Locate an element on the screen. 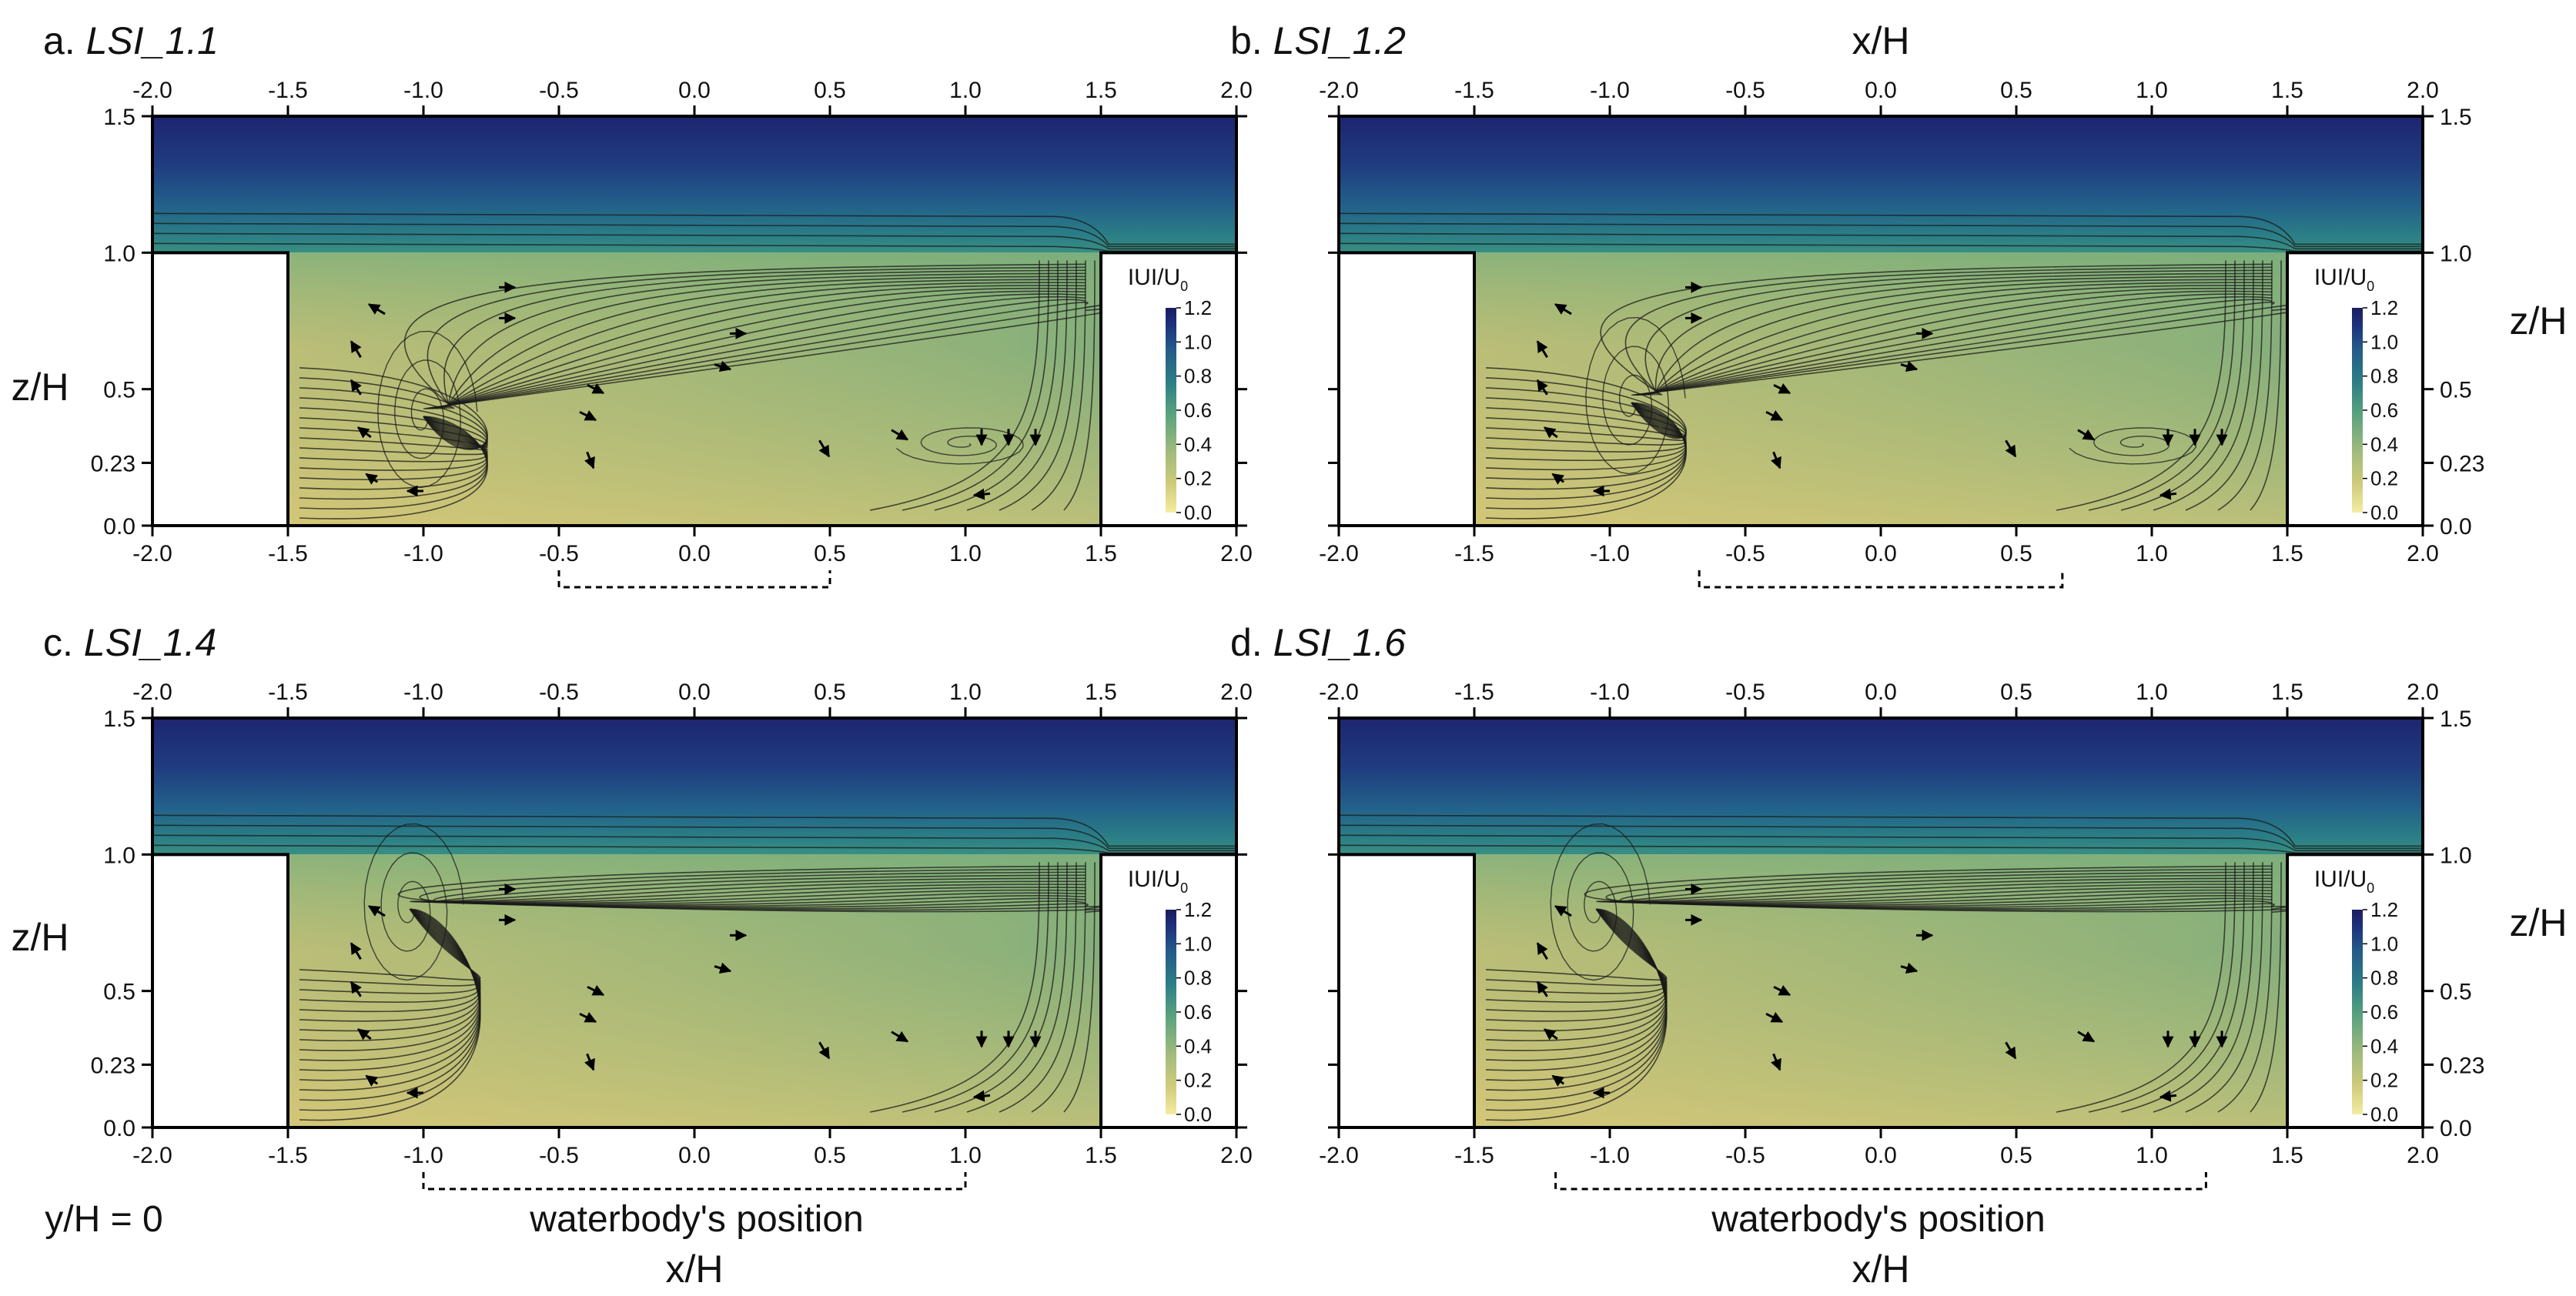 Image resolution: width=2576 pixels, height=1296 pixels. panel-case-name: LSI_1.2 is located at coordinates (1340, 40).